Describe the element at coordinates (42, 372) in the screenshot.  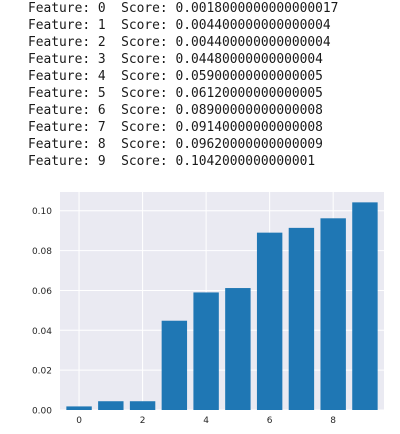
I see `y-tick-label: 0.02` at that location.